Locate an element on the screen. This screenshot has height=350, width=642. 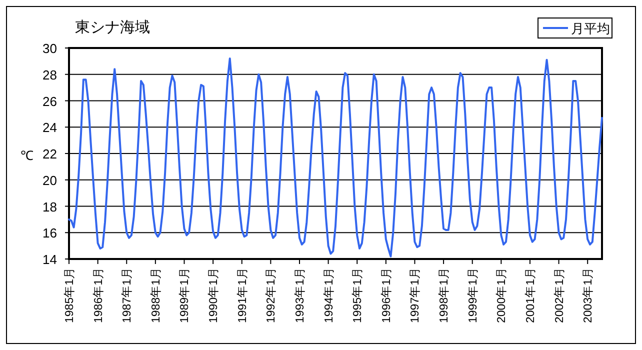
x-tick-label: 1986年1月 is located at coordinates (98, 295).